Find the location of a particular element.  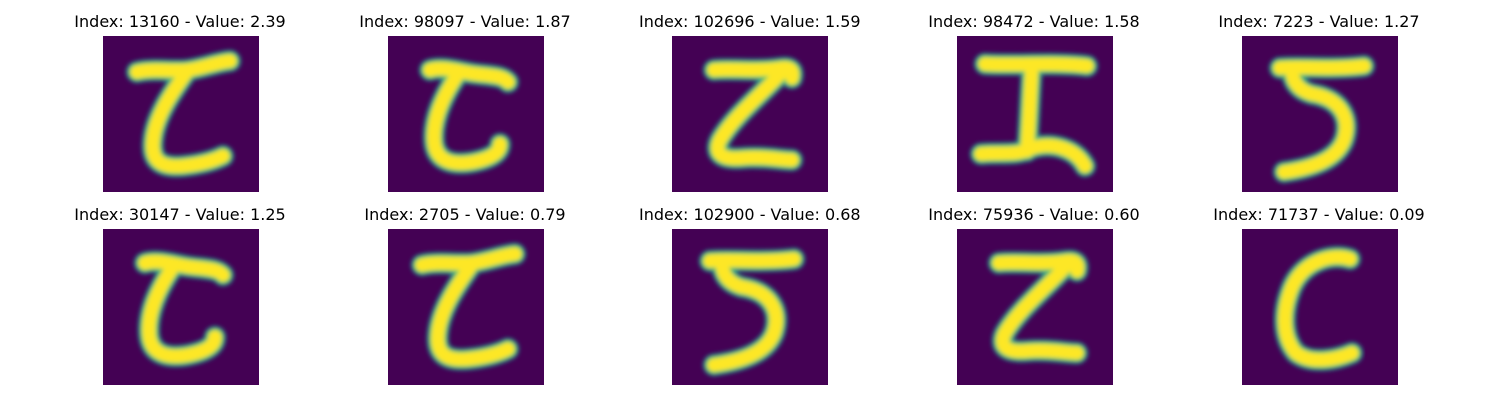

sample-title: Index: 2705 - Value: 0.79 is located at coordinates (465, 214).